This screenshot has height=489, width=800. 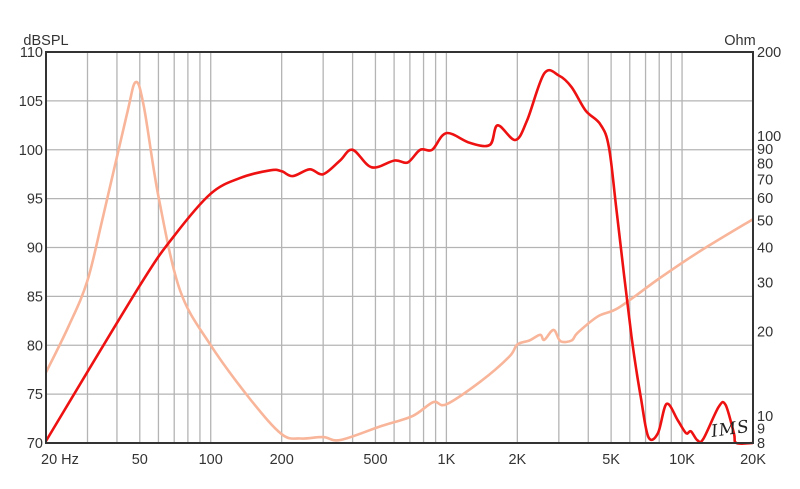 What do you see at coordinates (35, 395) in the screenshot?
I see `y-tick-label: 75` at bounding box center [35, 395].